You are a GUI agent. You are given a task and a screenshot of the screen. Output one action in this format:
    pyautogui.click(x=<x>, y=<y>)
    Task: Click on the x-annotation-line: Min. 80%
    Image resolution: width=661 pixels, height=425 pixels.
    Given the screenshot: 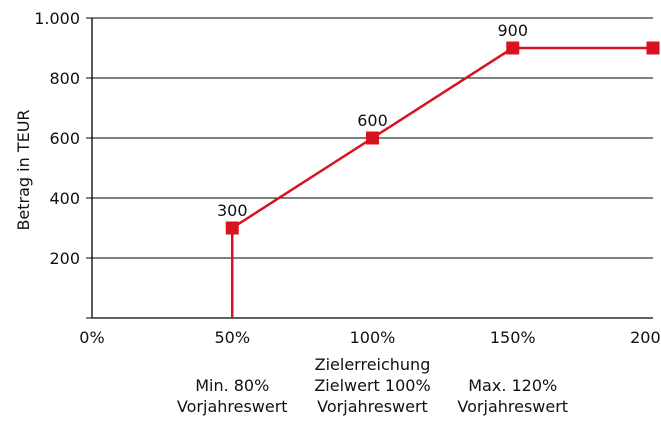 What is the action you would take?
    pyautogui.click(x=232, y=385)
    